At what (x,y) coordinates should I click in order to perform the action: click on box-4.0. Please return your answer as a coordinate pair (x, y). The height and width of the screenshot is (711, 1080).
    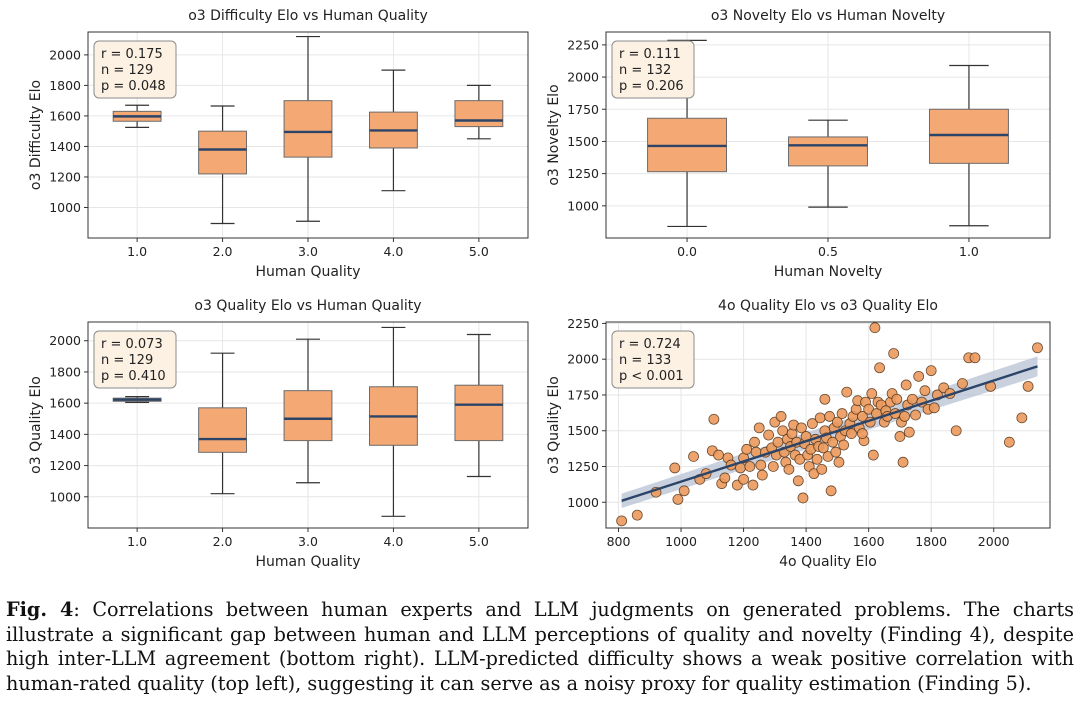
    Looking at the image, I should click on (393, 130).